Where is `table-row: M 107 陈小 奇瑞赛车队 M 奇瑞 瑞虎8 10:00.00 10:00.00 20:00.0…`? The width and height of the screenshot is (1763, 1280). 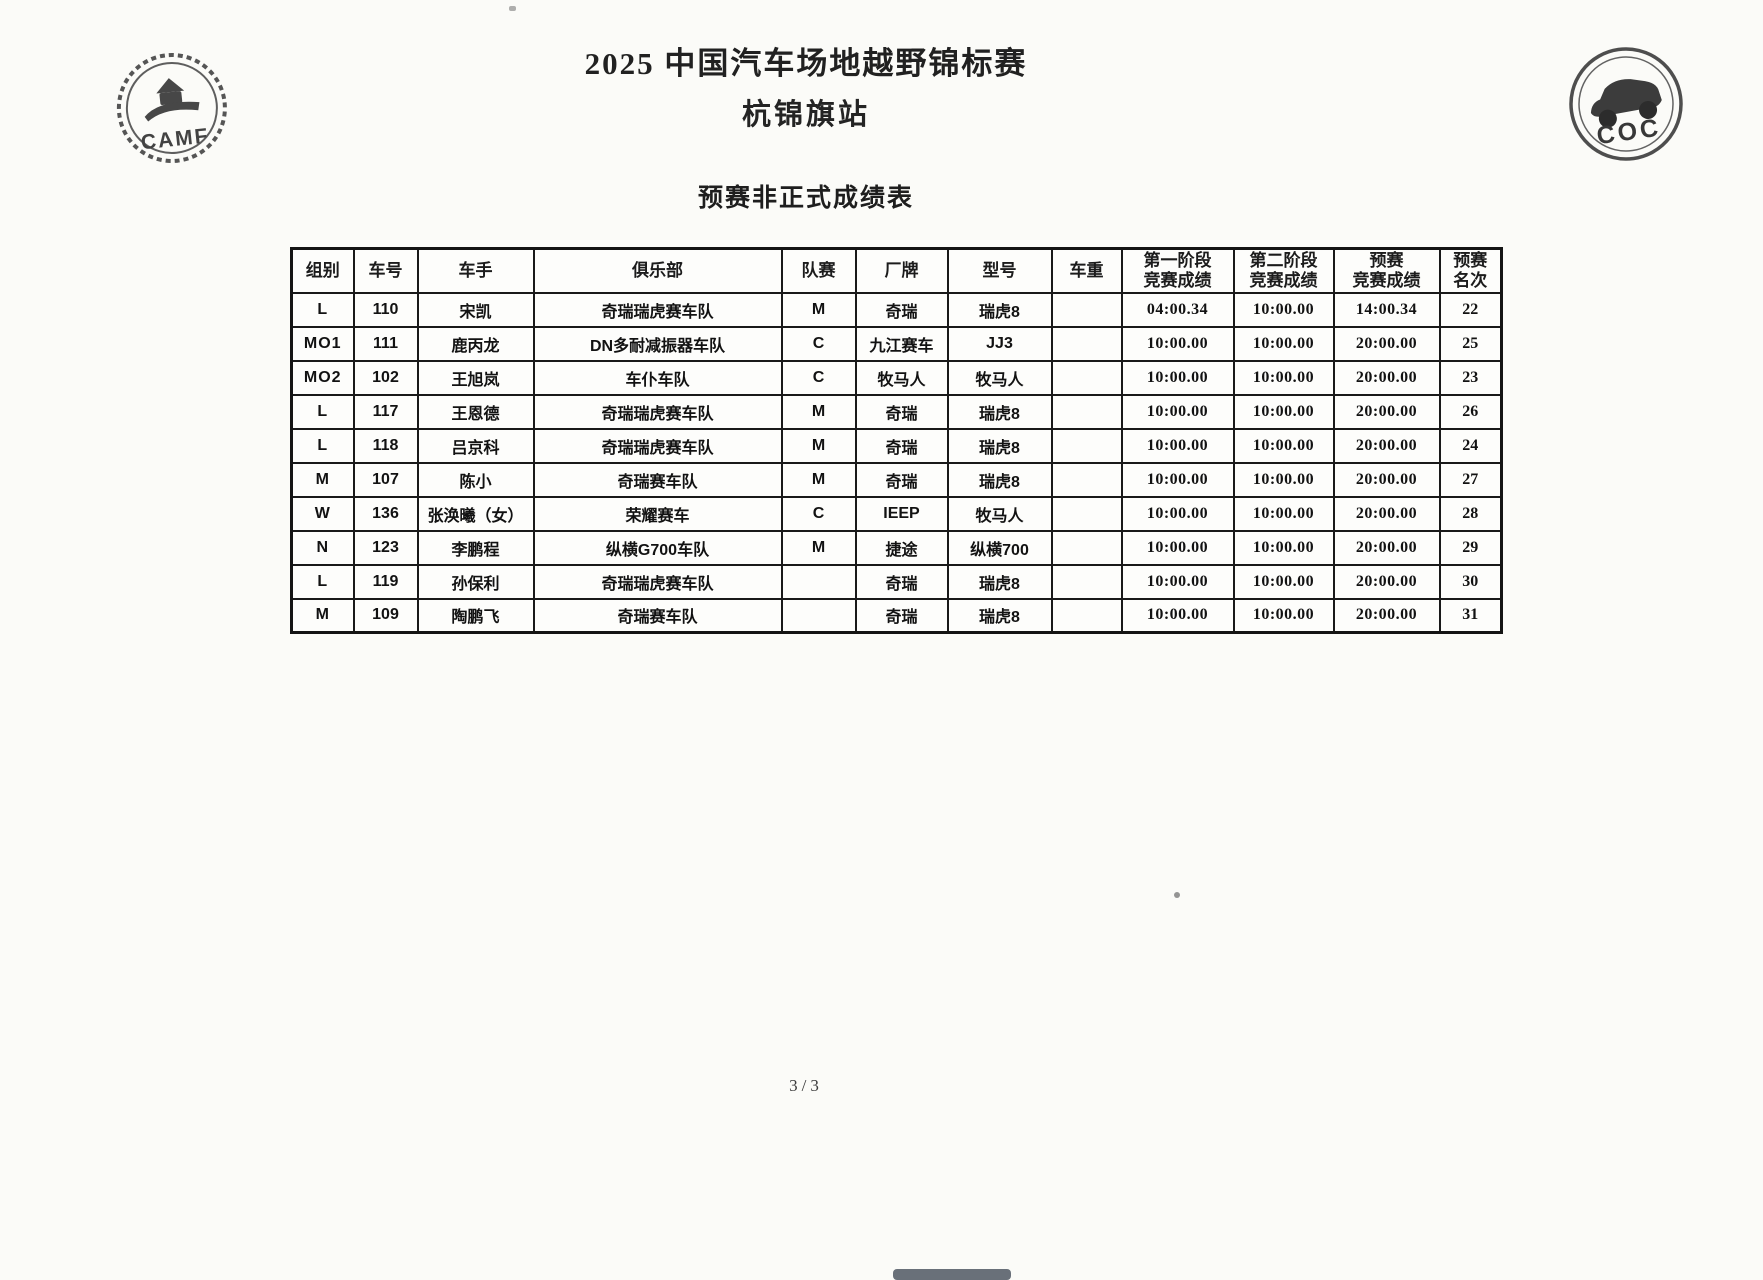
table-row: M 107 陈小 奇瑞赛车队 M 奇瑞 瑞虎8 10:00.00 10:00.00 20:00.0… is located at coordinates (896, 479).